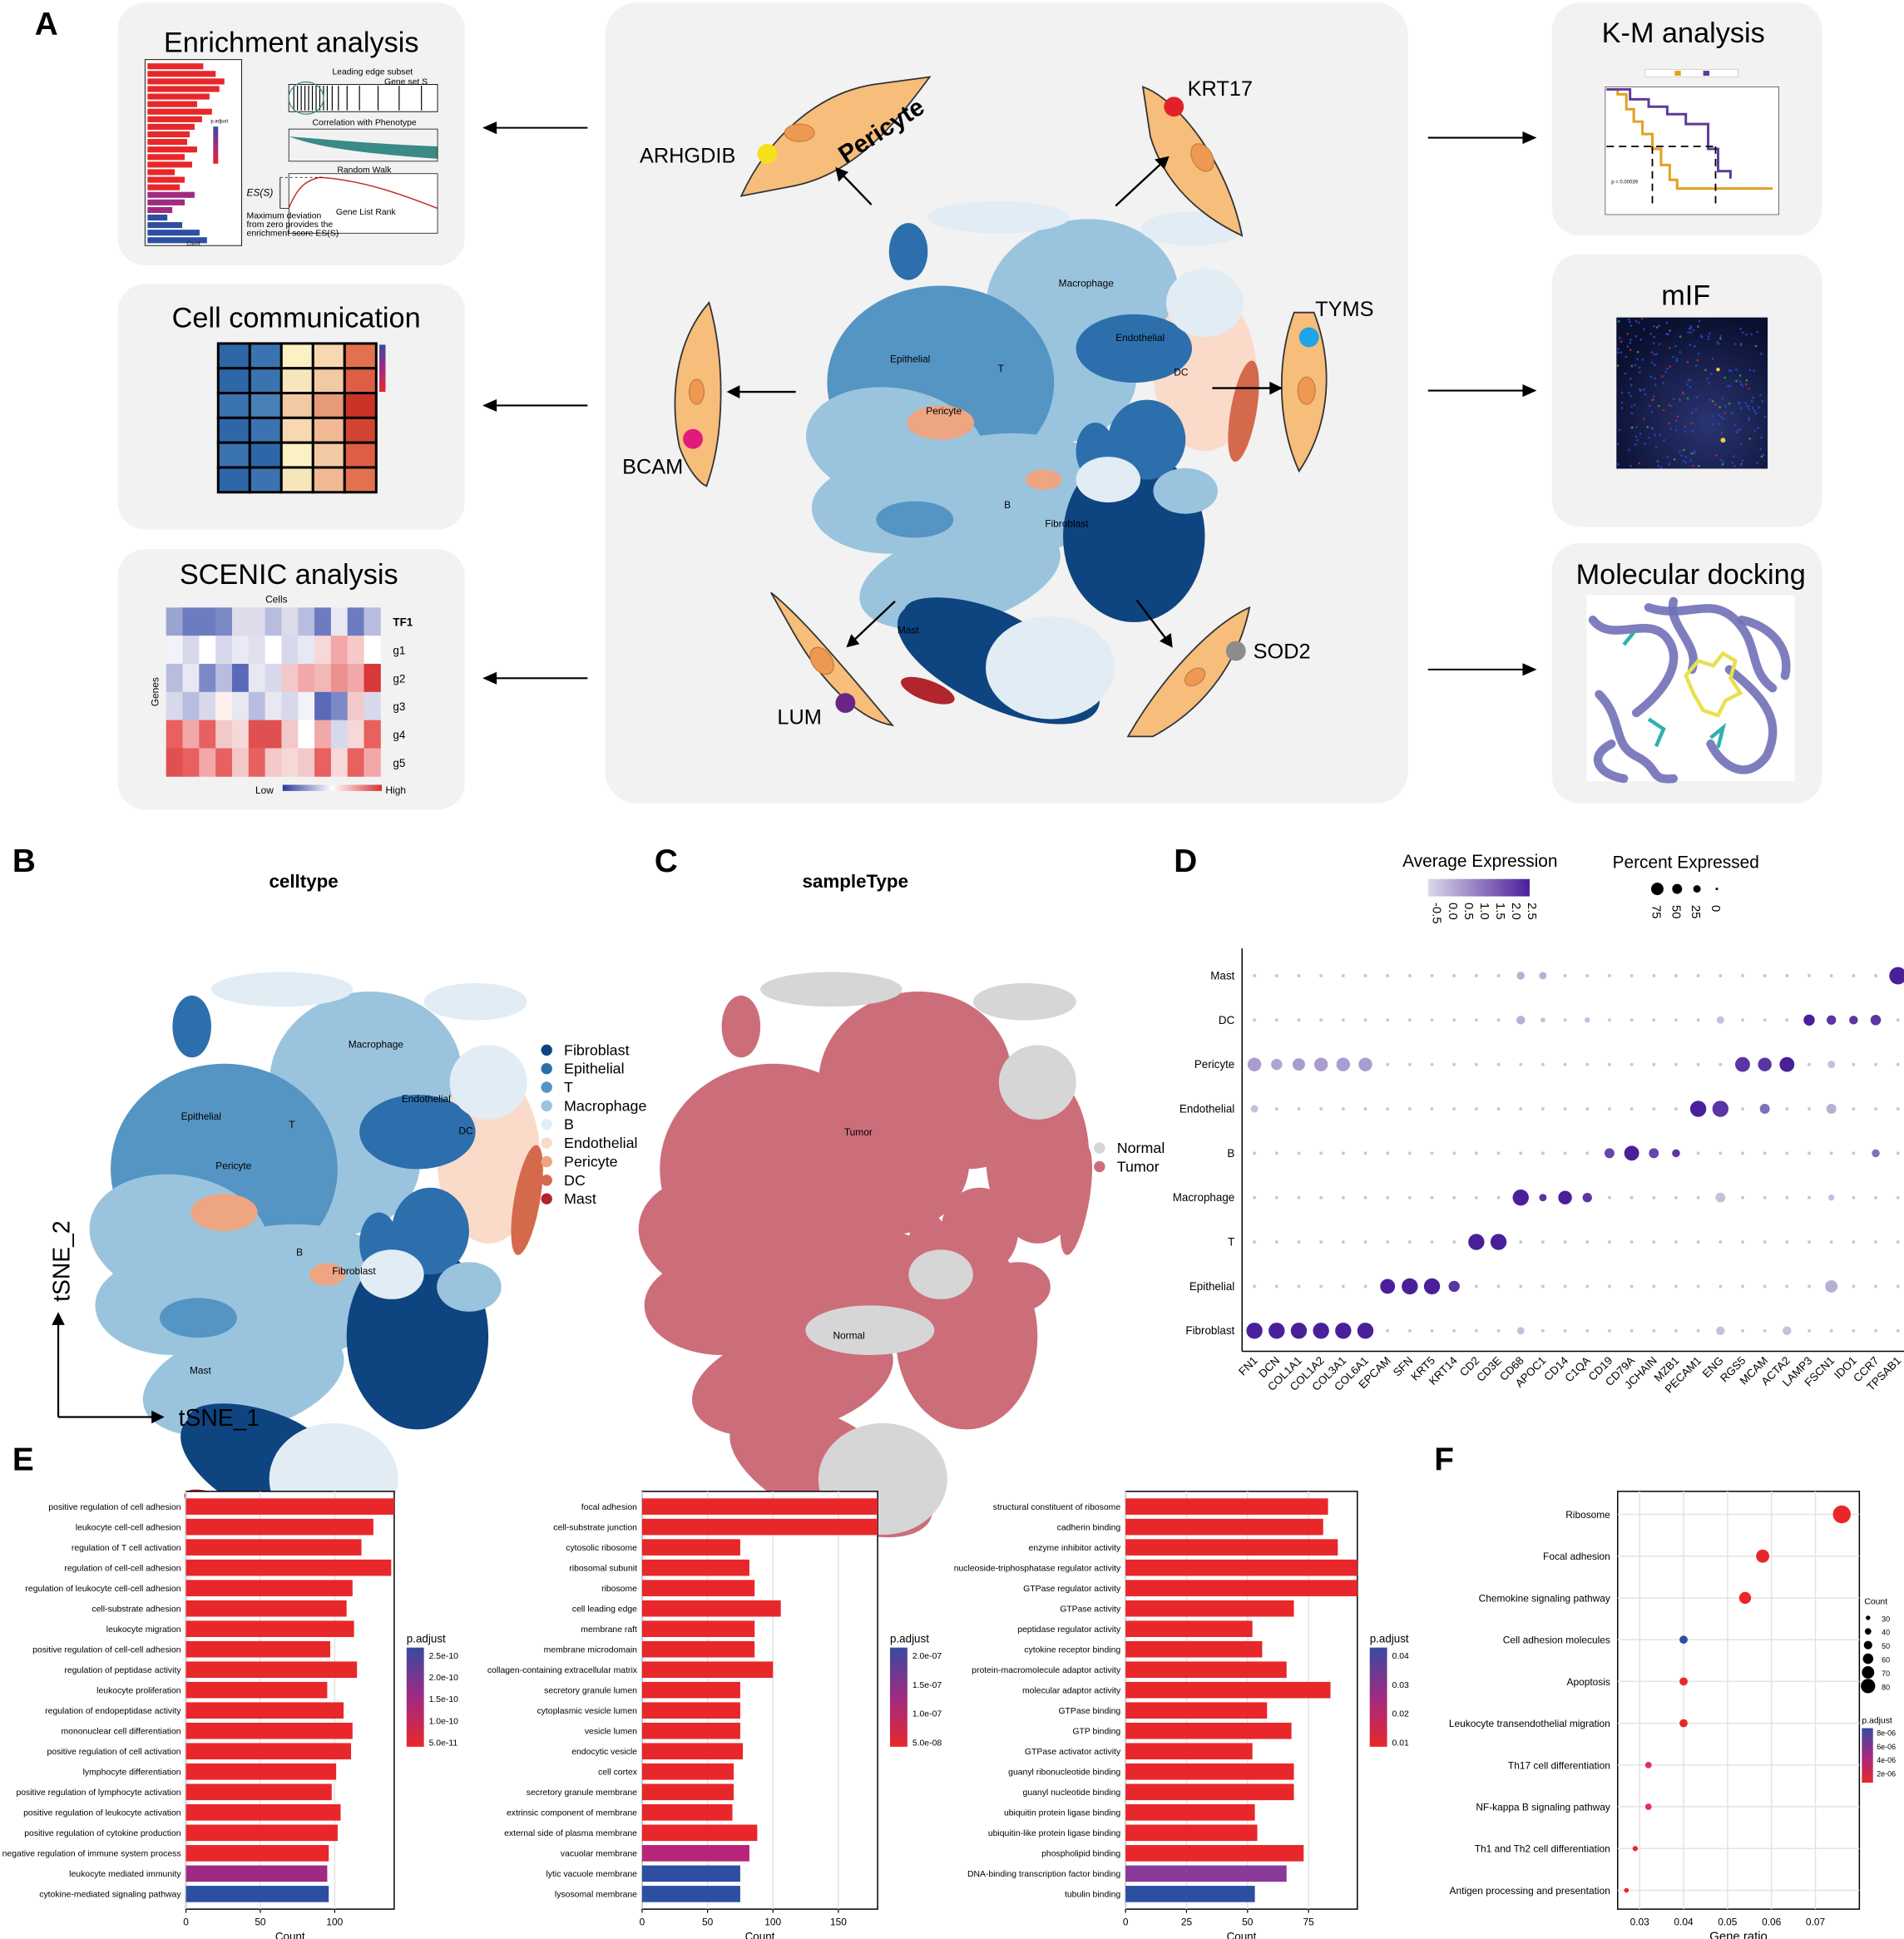 This screenshot has width=1904, height=1939. Describe the element at coordinates (1326, 385) in the screenshot. I see `cell-tyms: TYMS` at that location.